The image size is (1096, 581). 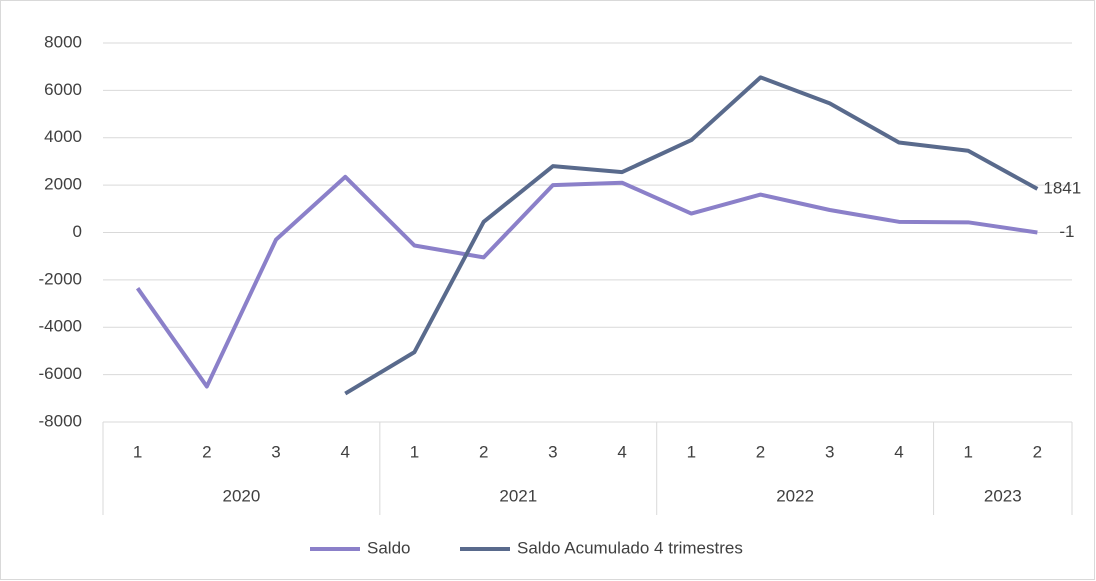 I want to click on y-tick-label: 8000, so click(x=63, y=41).